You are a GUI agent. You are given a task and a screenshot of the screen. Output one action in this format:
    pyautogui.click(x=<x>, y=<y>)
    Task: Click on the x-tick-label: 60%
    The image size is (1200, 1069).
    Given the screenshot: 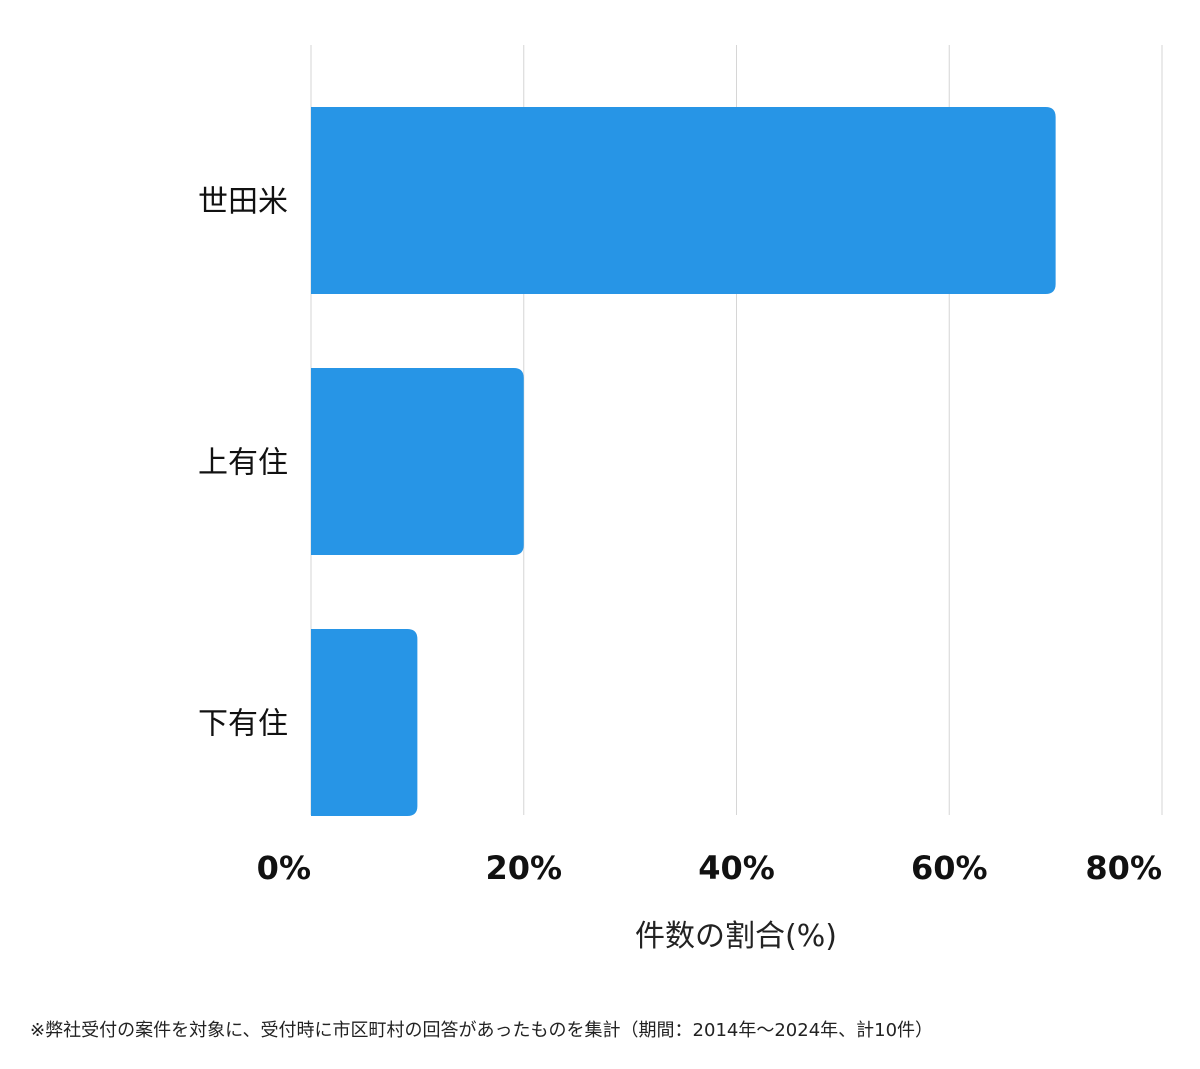 What is the action you would take?
    pyautogui.click(x=949, y=868)
    